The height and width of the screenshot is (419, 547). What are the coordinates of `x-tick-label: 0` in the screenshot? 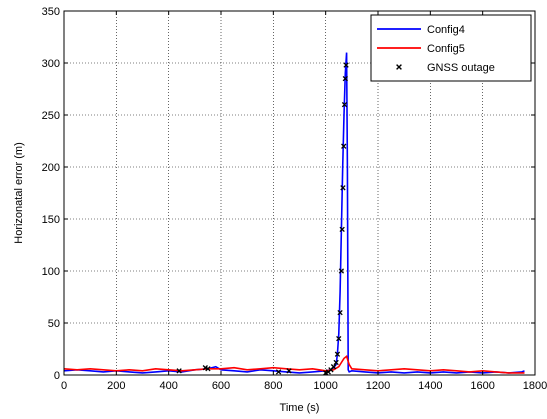 It's located at (64, 386).